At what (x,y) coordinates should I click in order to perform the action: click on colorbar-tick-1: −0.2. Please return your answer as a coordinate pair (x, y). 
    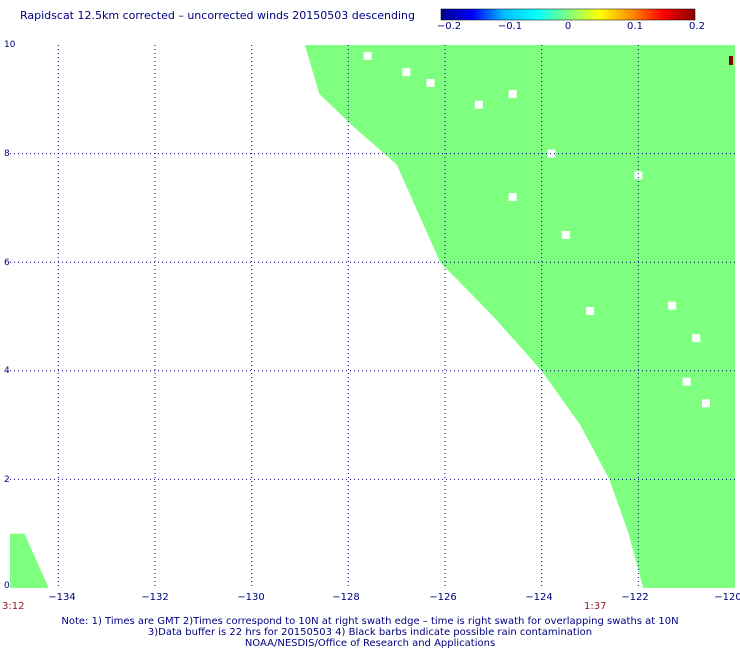
    Looking at the image, I should click on (449, 26).